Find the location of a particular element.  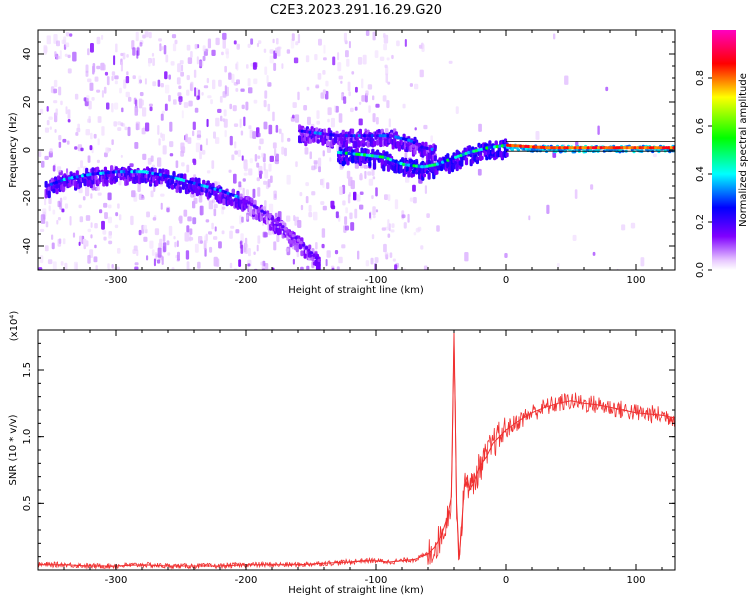

colorbar-label: Normalized spectral amplitude is located at coordinates (743, 150).